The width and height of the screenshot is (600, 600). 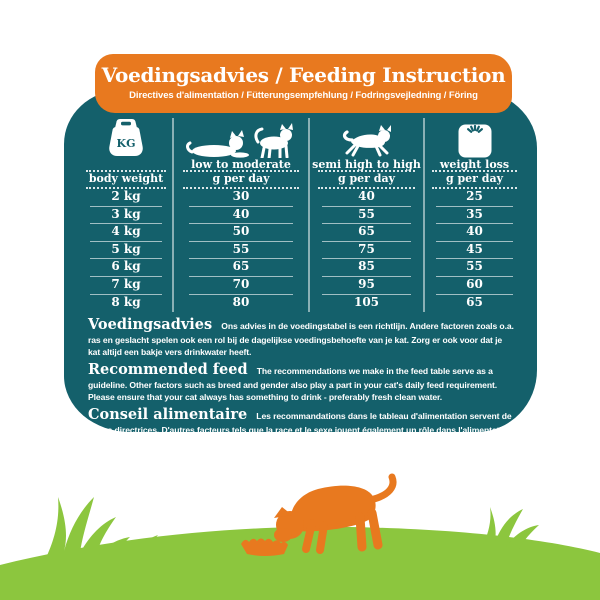 I want to click on table-cell: 45, so click(x=474, y=251).